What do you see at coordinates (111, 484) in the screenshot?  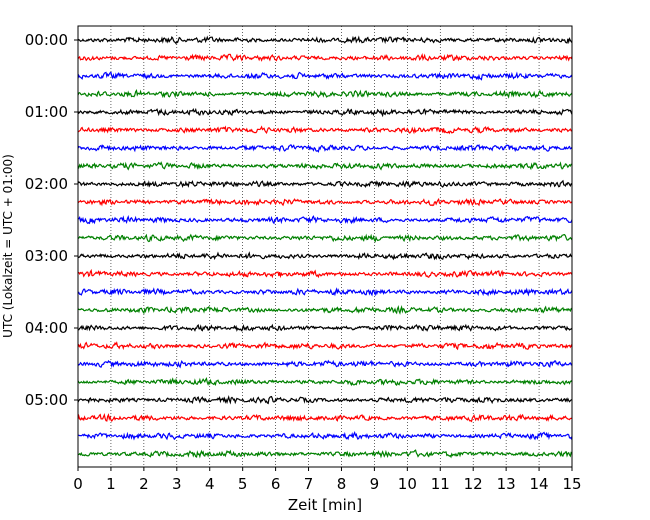 I see `x-tick-label: 1` at bounding box center [111, 484].